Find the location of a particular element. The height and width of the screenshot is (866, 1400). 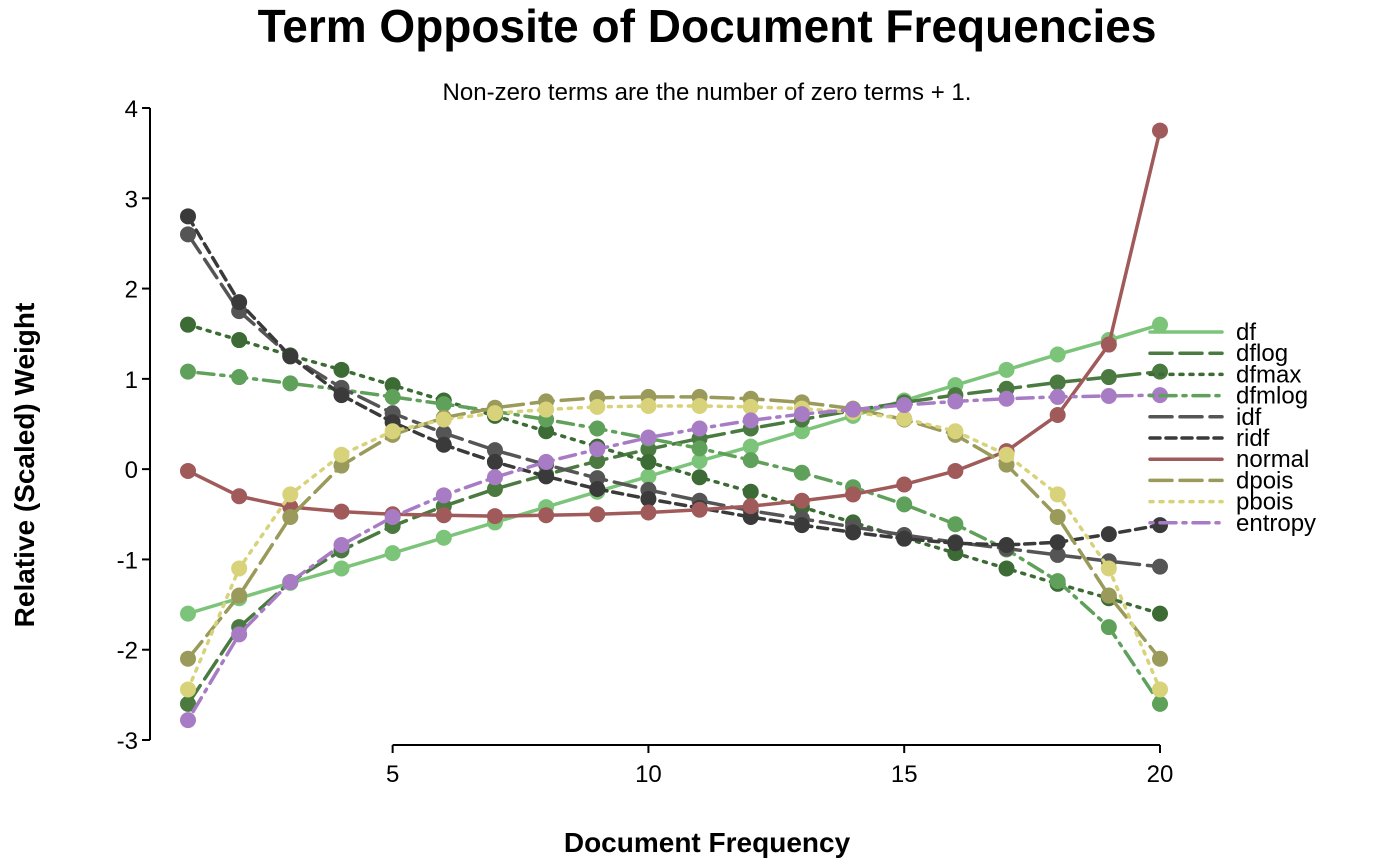

legend-label: ridf is located at coordinates (1253, 438).